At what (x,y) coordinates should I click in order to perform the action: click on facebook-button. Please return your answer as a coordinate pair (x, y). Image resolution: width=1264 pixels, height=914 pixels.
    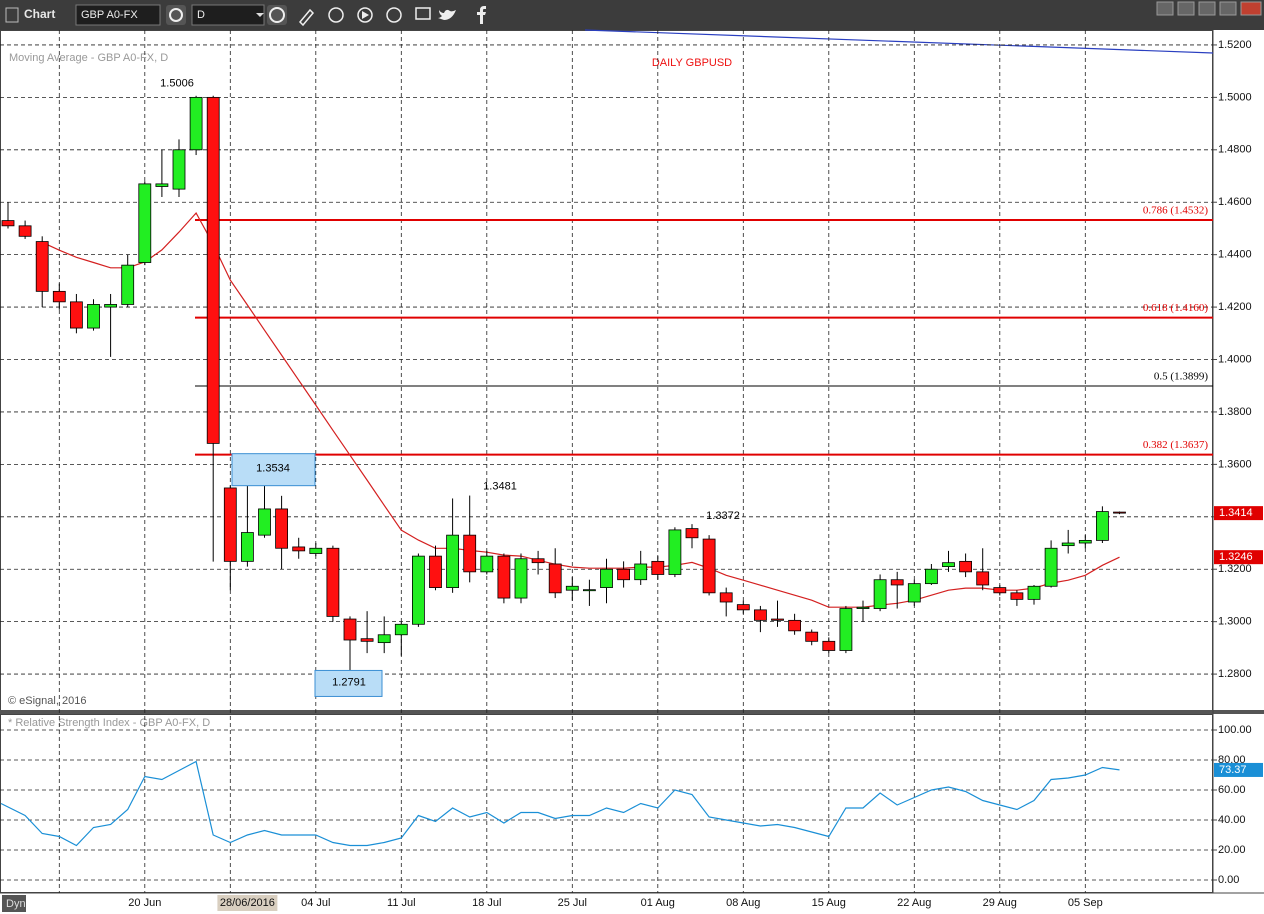
    Looking at the image, I should click on (481, 15).